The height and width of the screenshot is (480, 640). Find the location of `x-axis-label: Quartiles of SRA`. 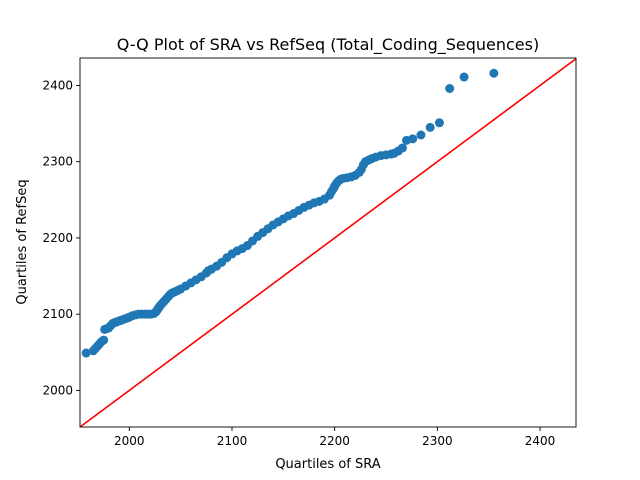

x-axis-label: Quartiles of SRA is located at coordinates (327, 464).